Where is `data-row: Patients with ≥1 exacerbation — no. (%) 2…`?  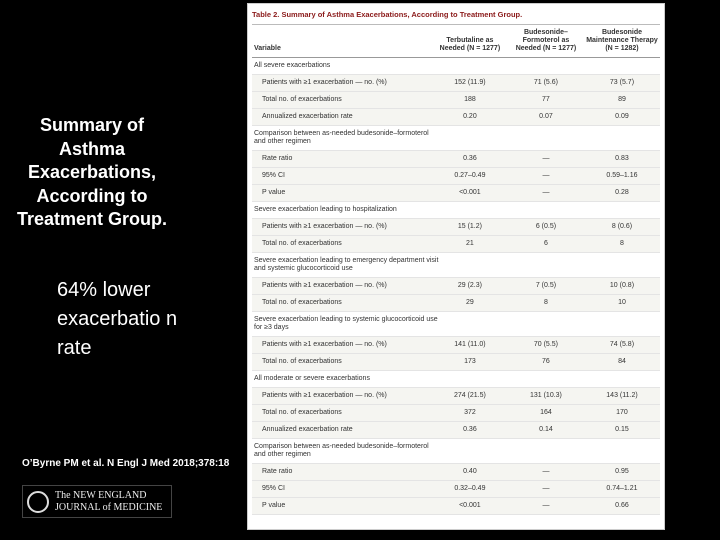 data-row: Patients with ≥1 exacerbation — no. (%) 2… is located at coordinates (456, 286).